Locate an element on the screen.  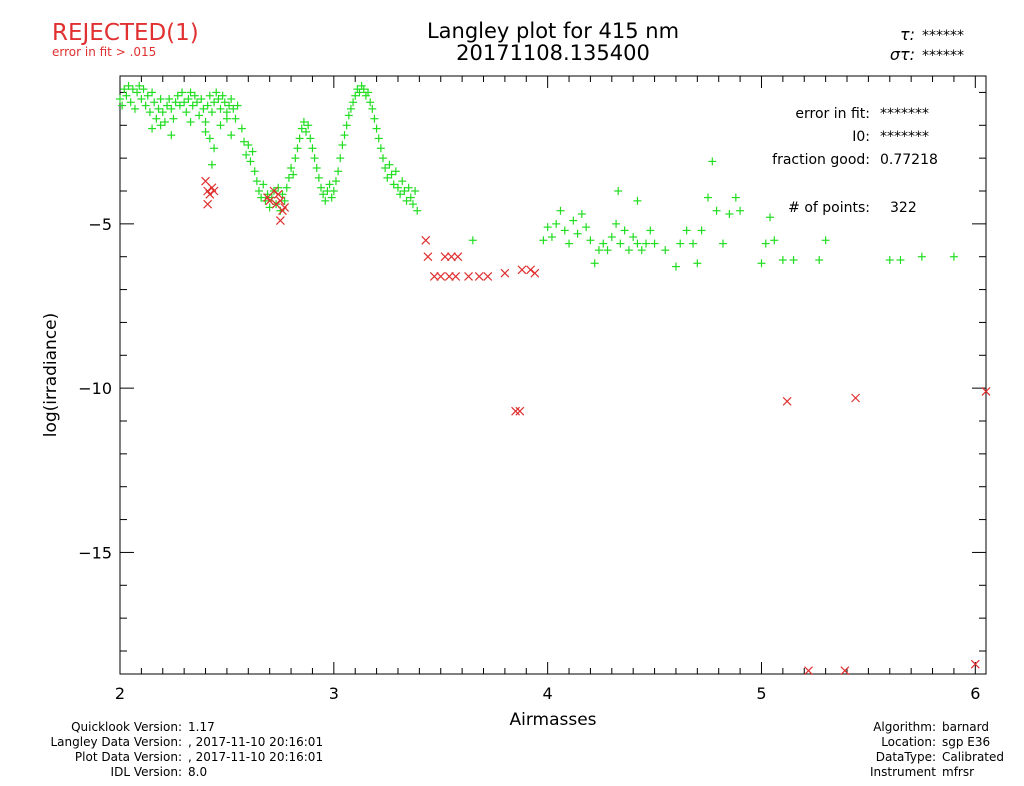
points-value: 322 is located at coordinates (903, 208).